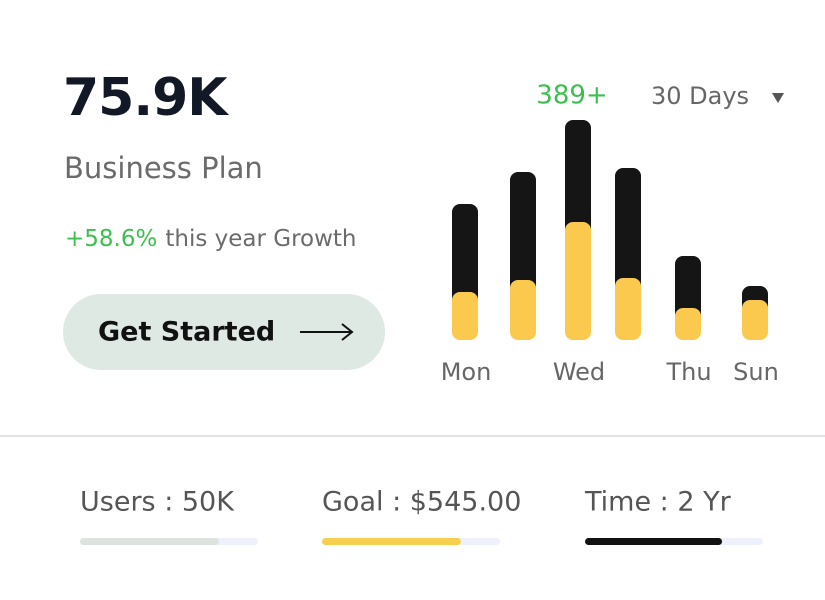 The image size is (825, 600). I want to click on period-label: 30 Days, so click(700, 96).